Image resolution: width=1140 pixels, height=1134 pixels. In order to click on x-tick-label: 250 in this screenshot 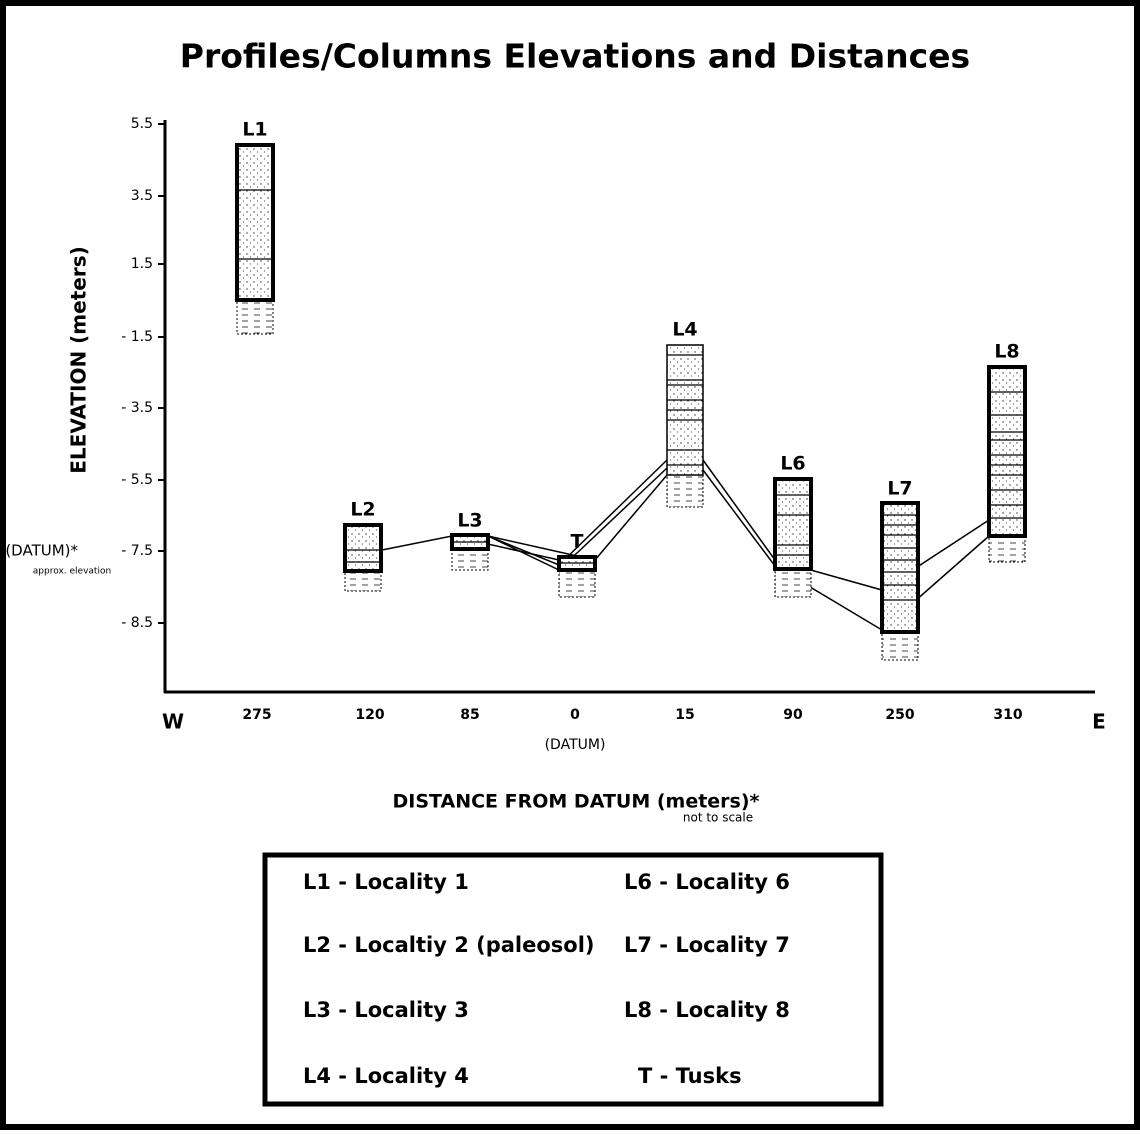, I will do `click(899, 715)`.